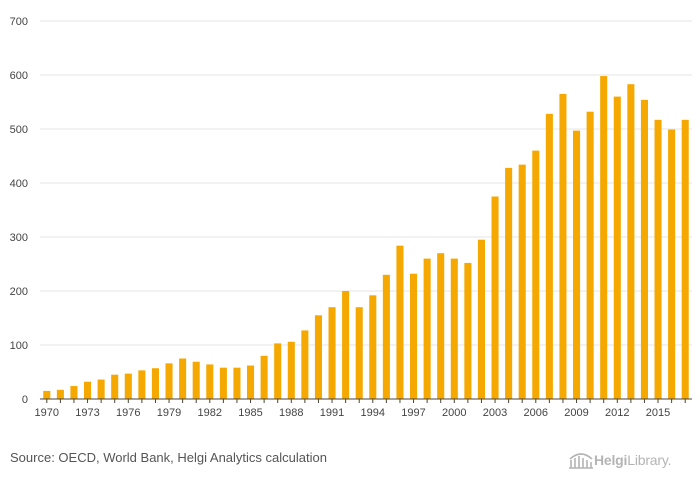  I want to click on bar-2006, so click(536, 274).